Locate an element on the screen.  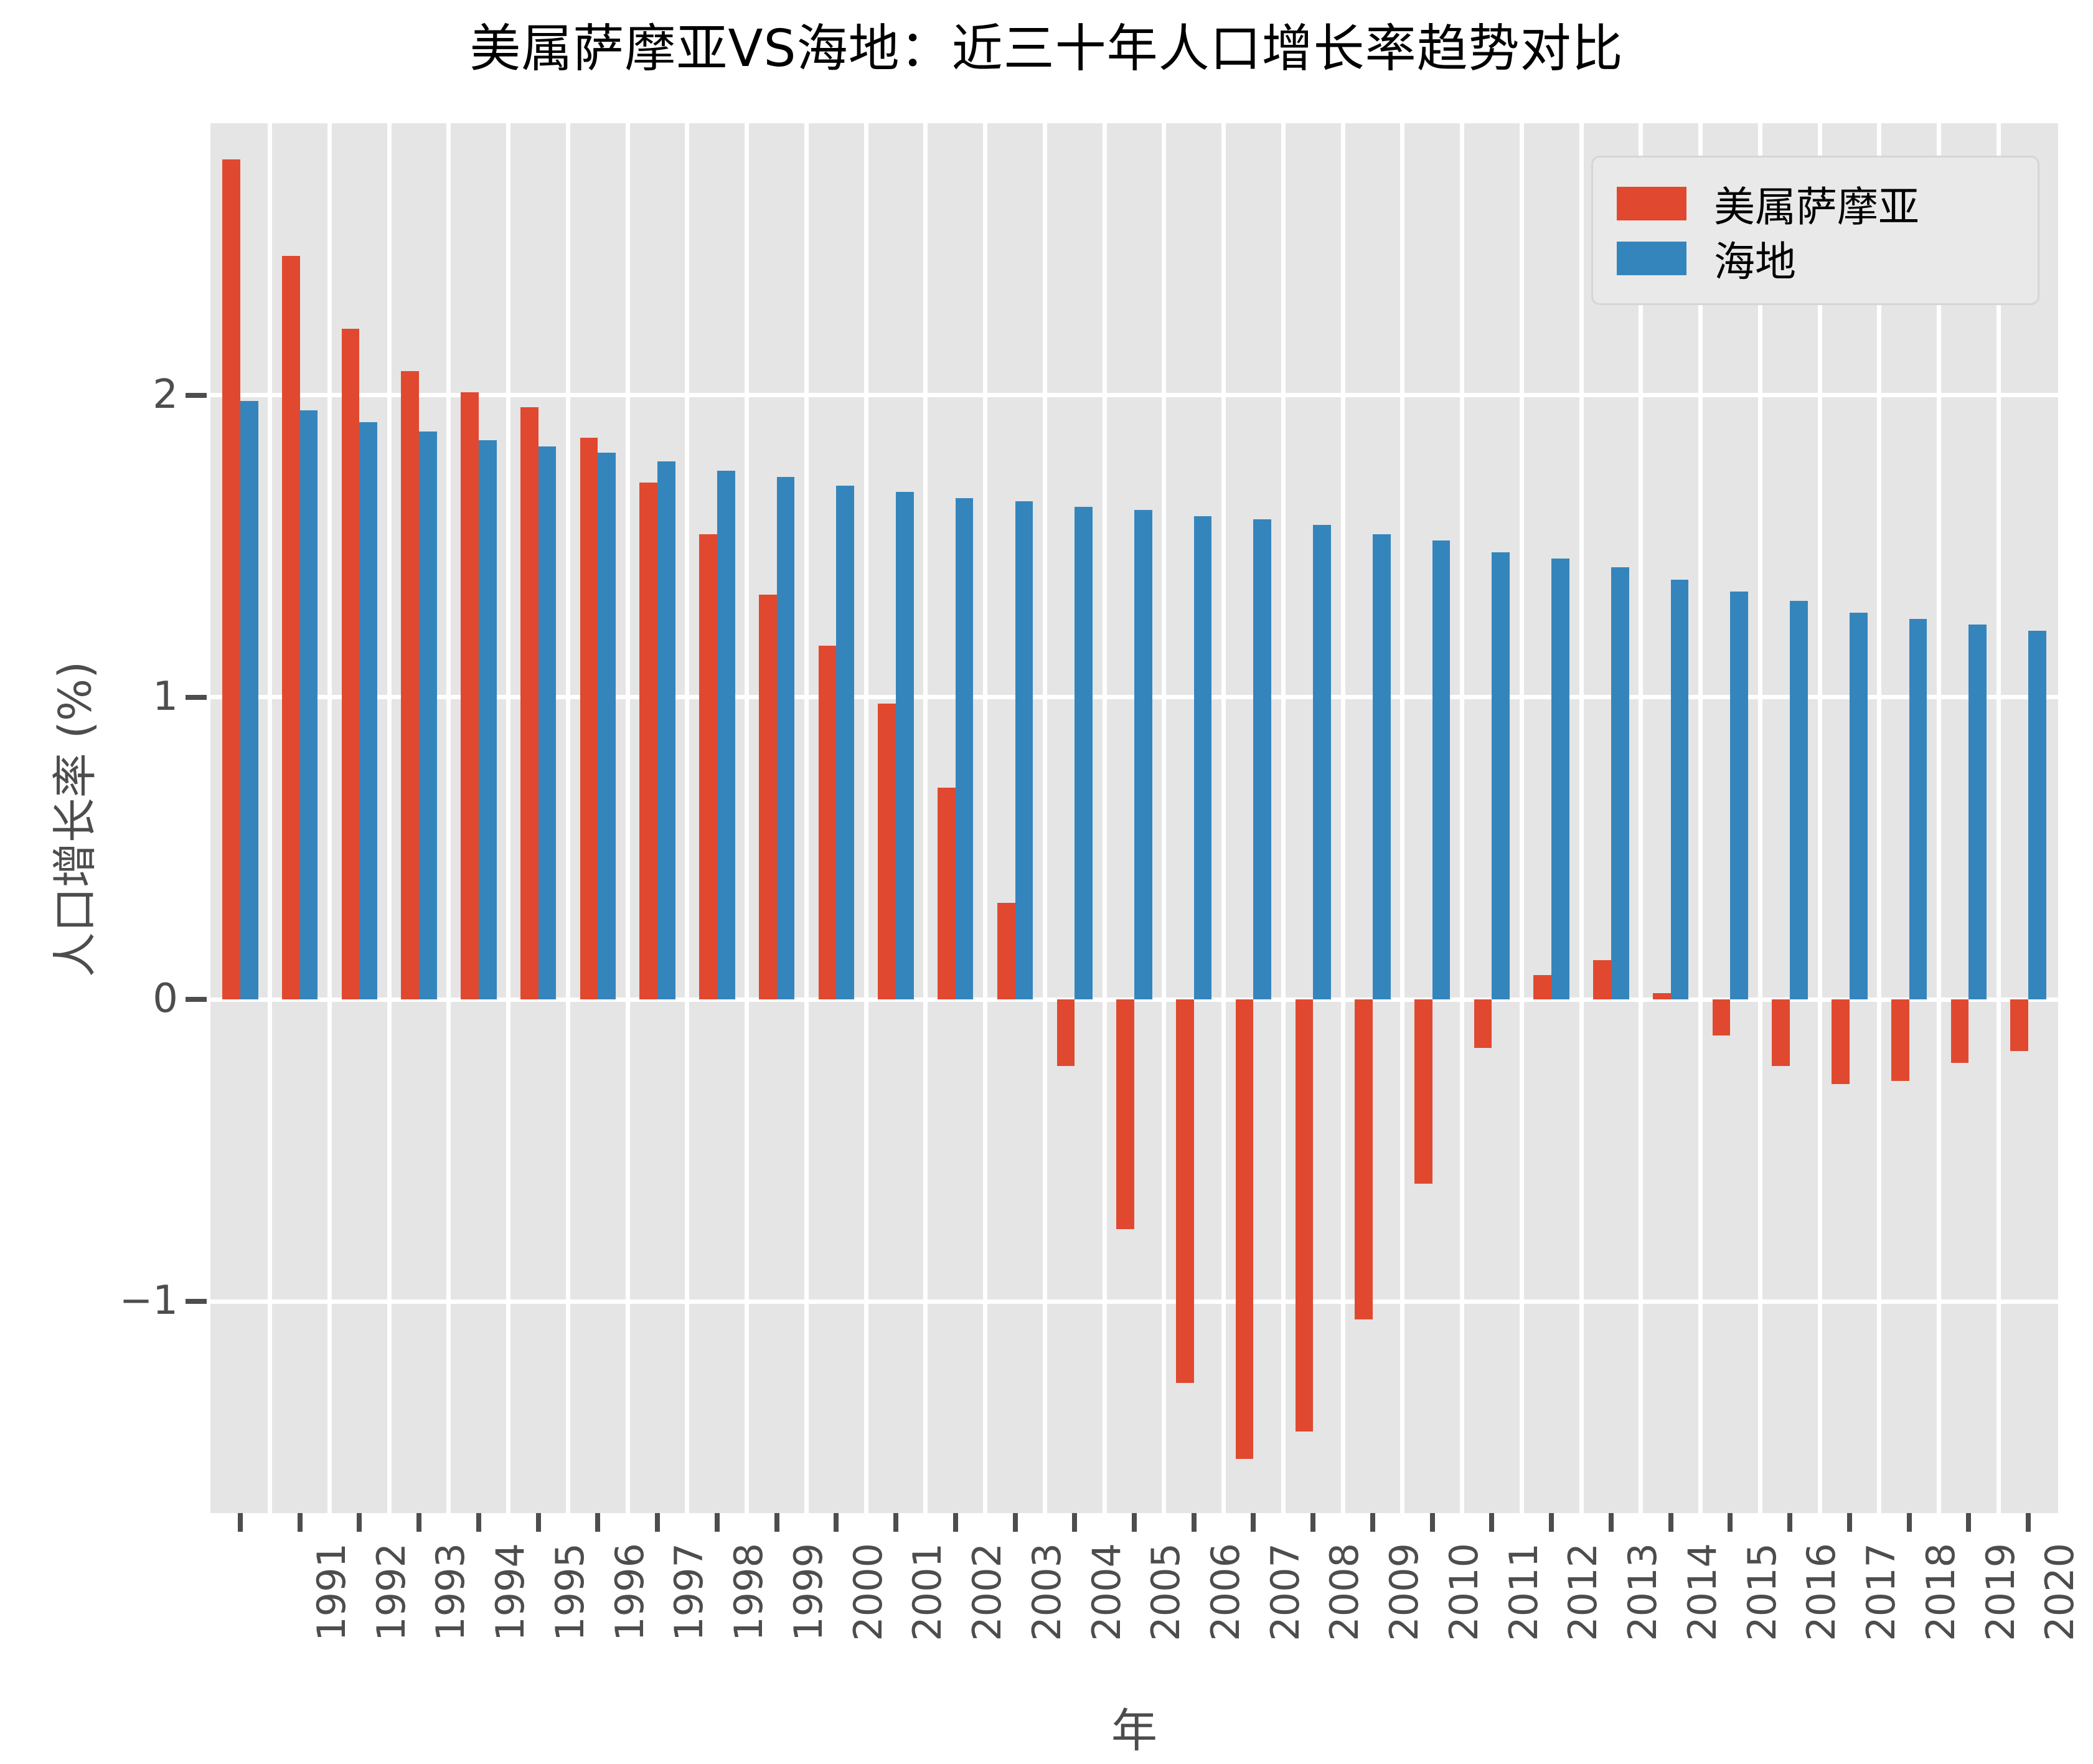
bar-海地-2017 is located at coordinates (1799, 800).